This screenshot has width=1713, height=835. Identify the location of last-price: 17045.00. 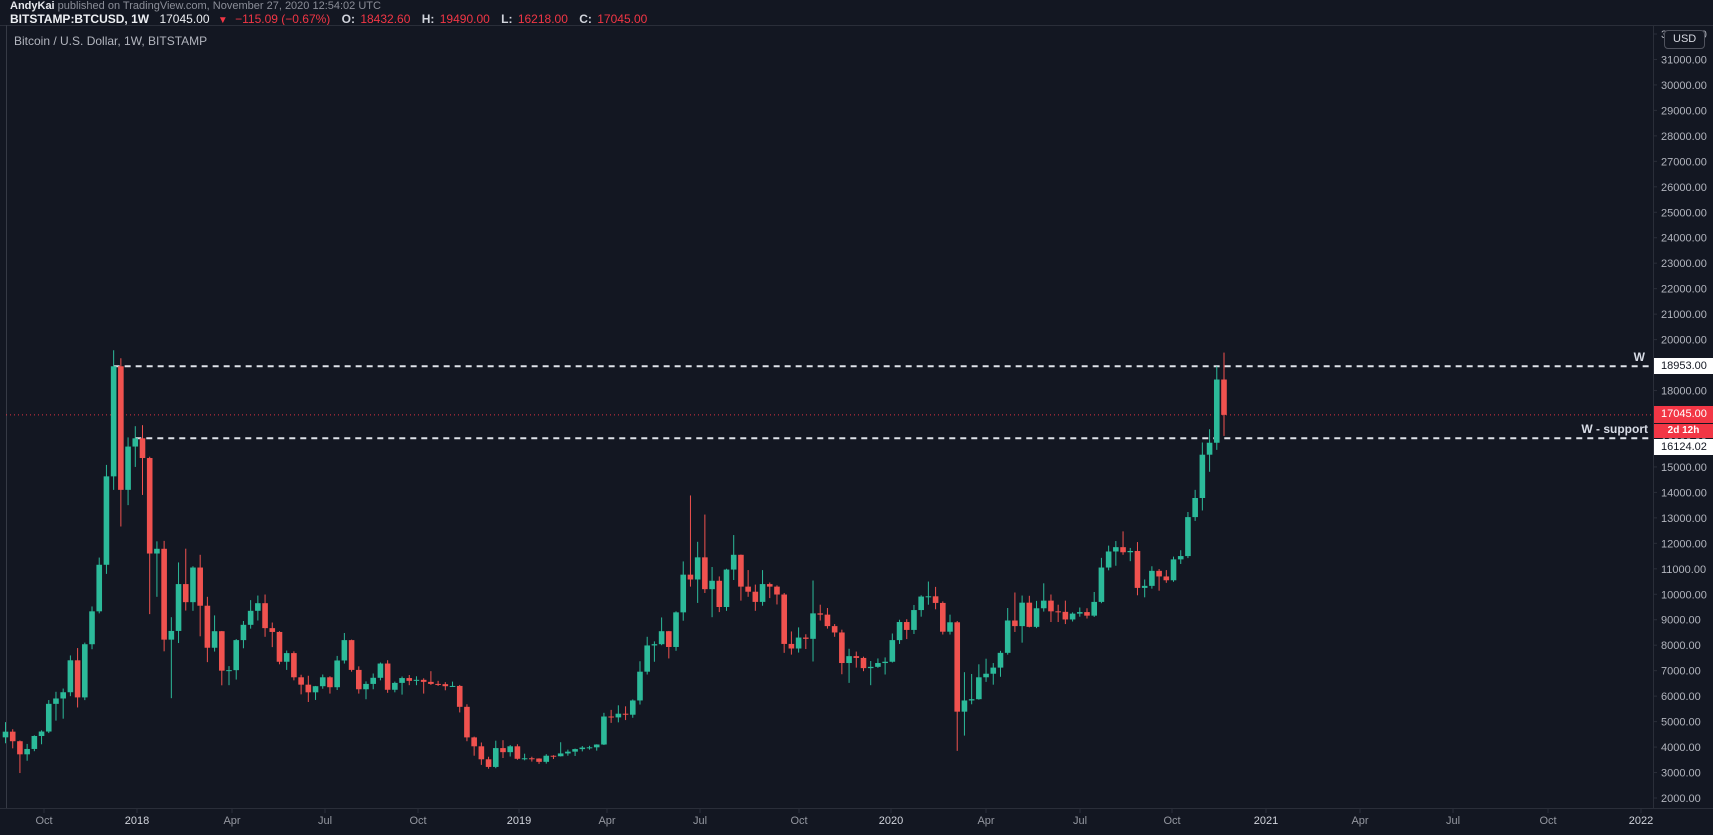
(184, 19).